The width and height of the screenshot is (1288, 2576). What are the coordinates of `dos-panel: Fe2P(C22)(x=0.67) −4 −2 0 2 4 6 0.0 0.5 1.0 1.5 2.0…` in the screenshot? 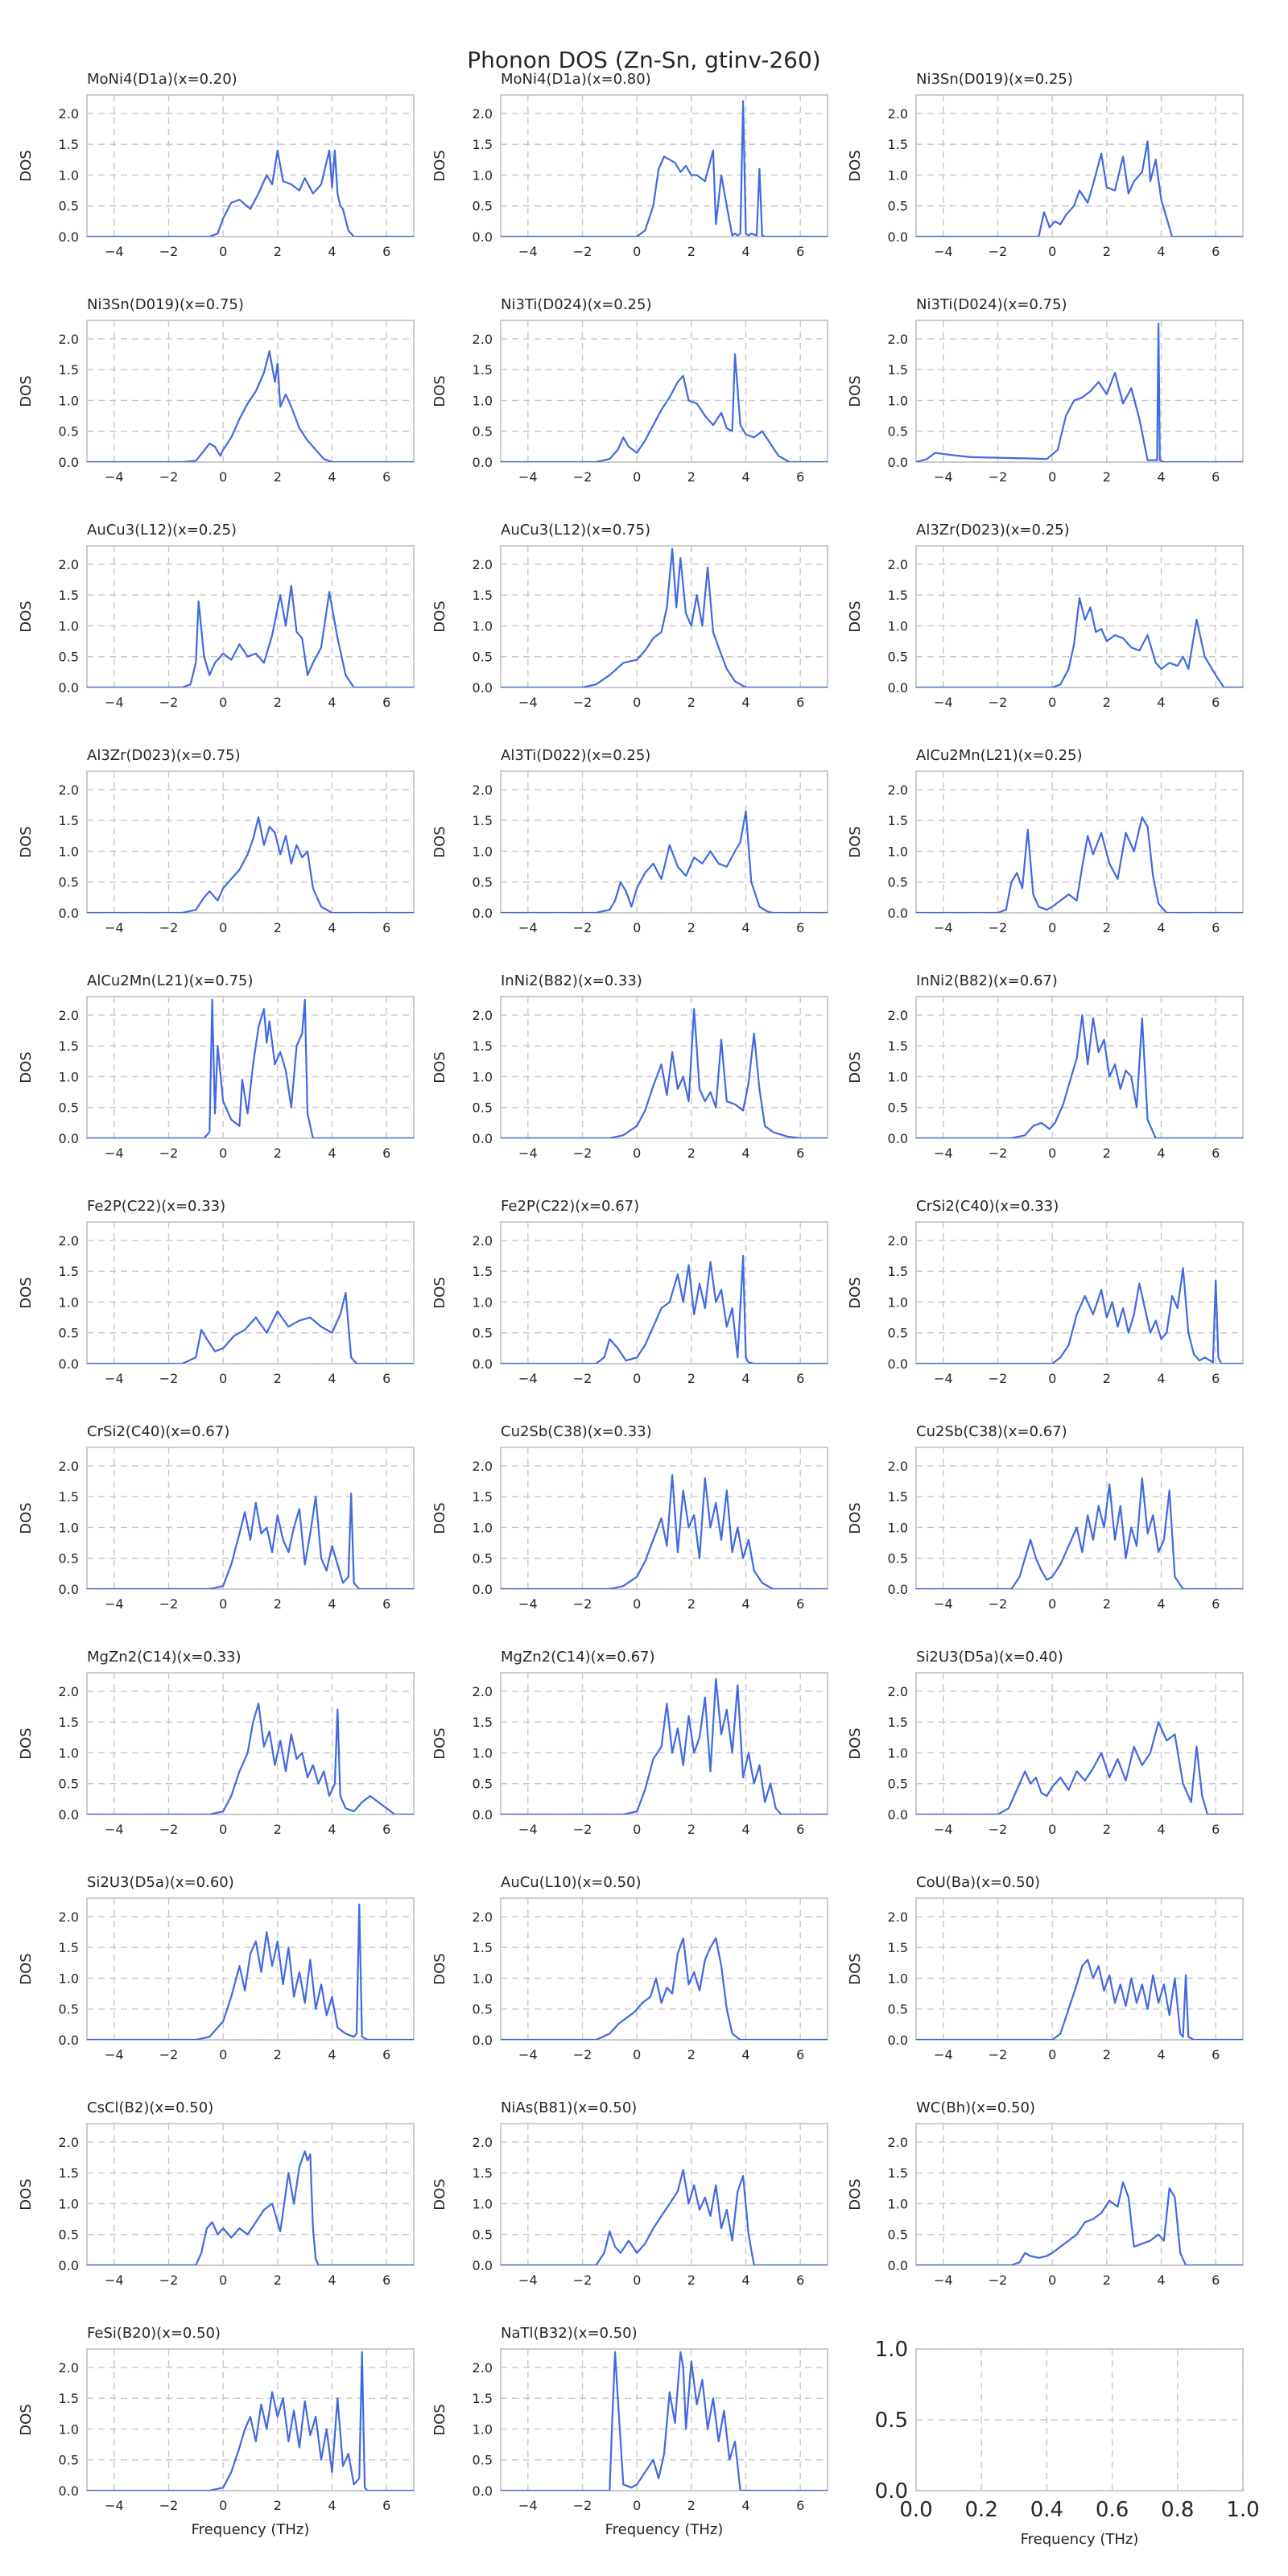 It's located at (629, 1292).